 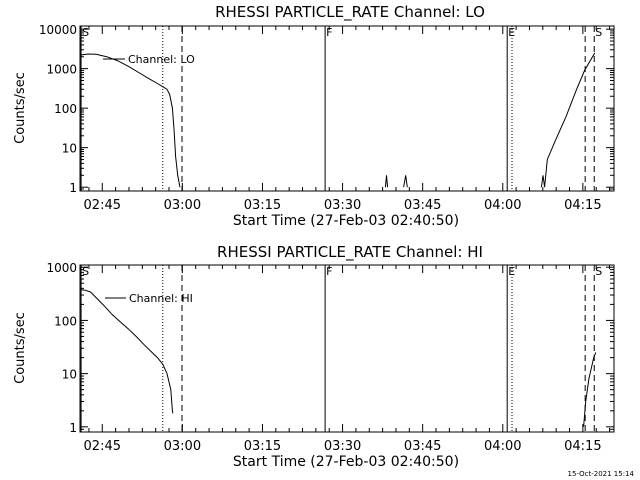 I want to click on y-tick-label: 10000, so click(x=58, y=30).